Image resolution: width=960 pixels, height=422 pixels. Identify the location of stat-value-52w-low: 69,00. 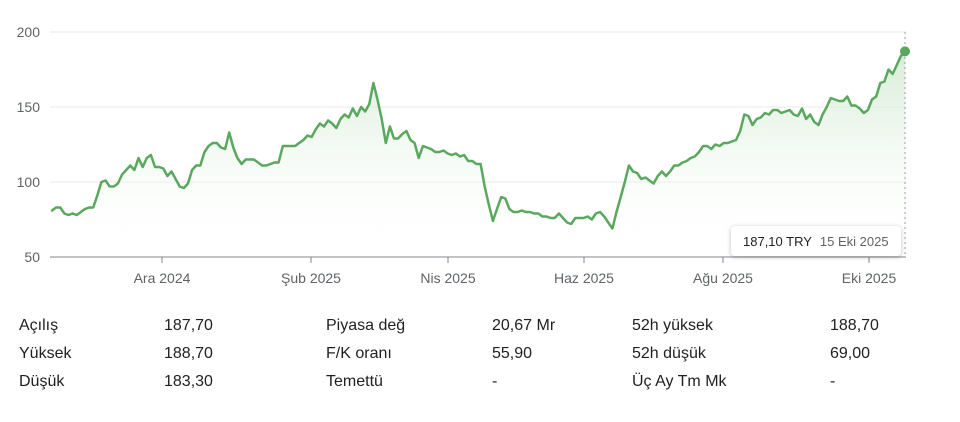
(850, 353).